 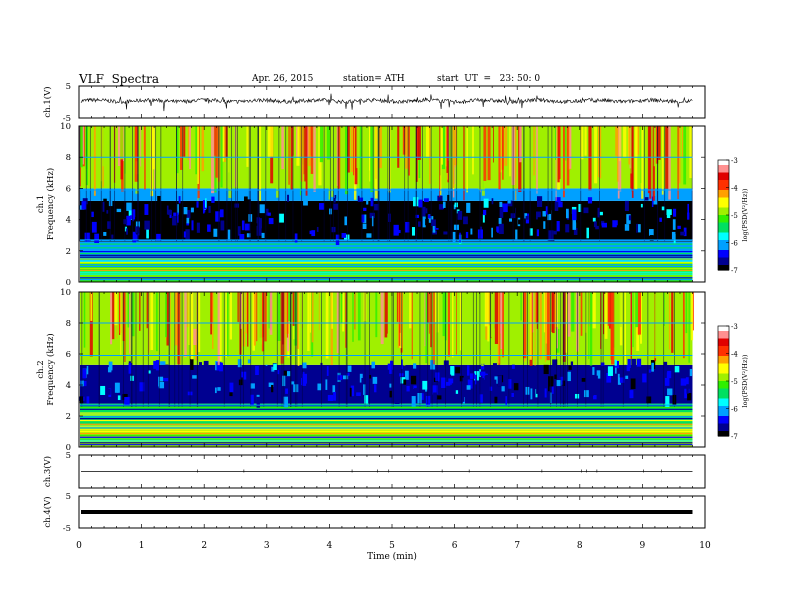 What do you see at coordinates (723, 215) in the screenshot?
I see `ch1-colorbar-gradient` at bounding box center [723, 215].